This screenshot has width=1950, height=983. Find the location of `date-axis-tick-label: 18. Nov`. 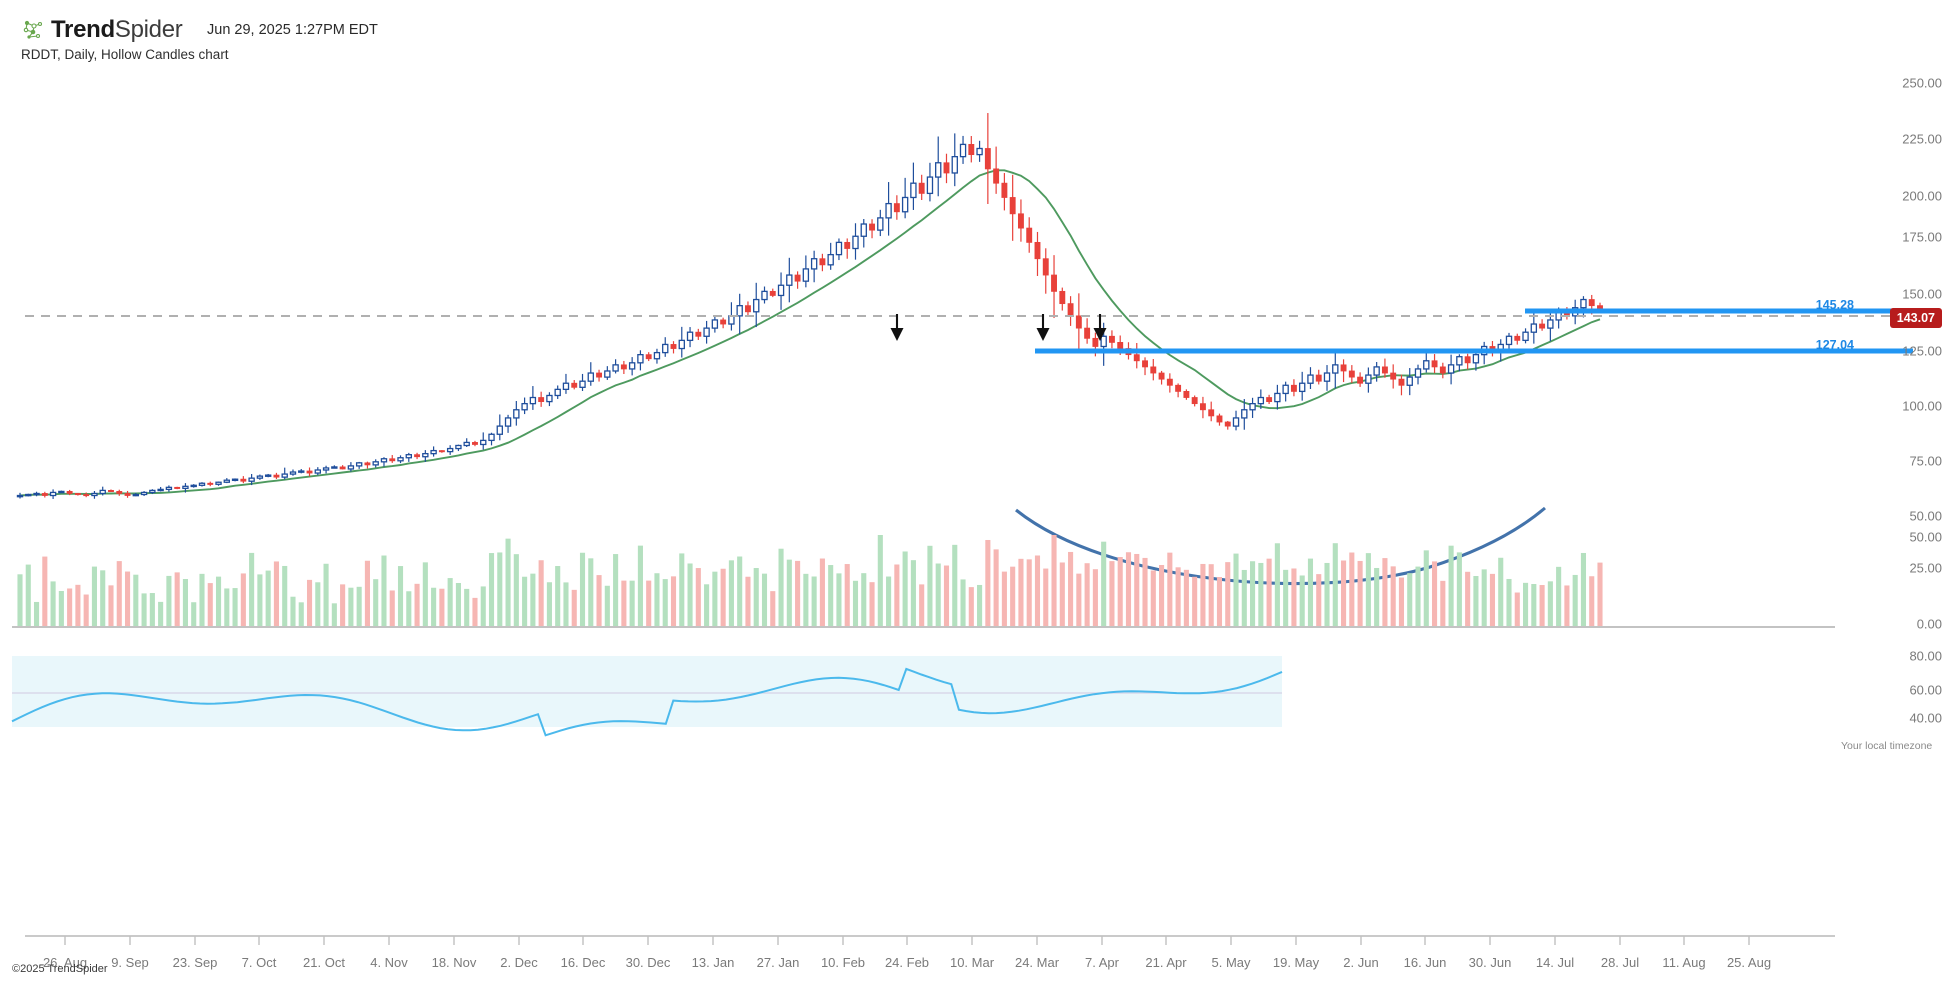

date-axis-tick-label: 18. Nov is located at coordinates (454, 962).